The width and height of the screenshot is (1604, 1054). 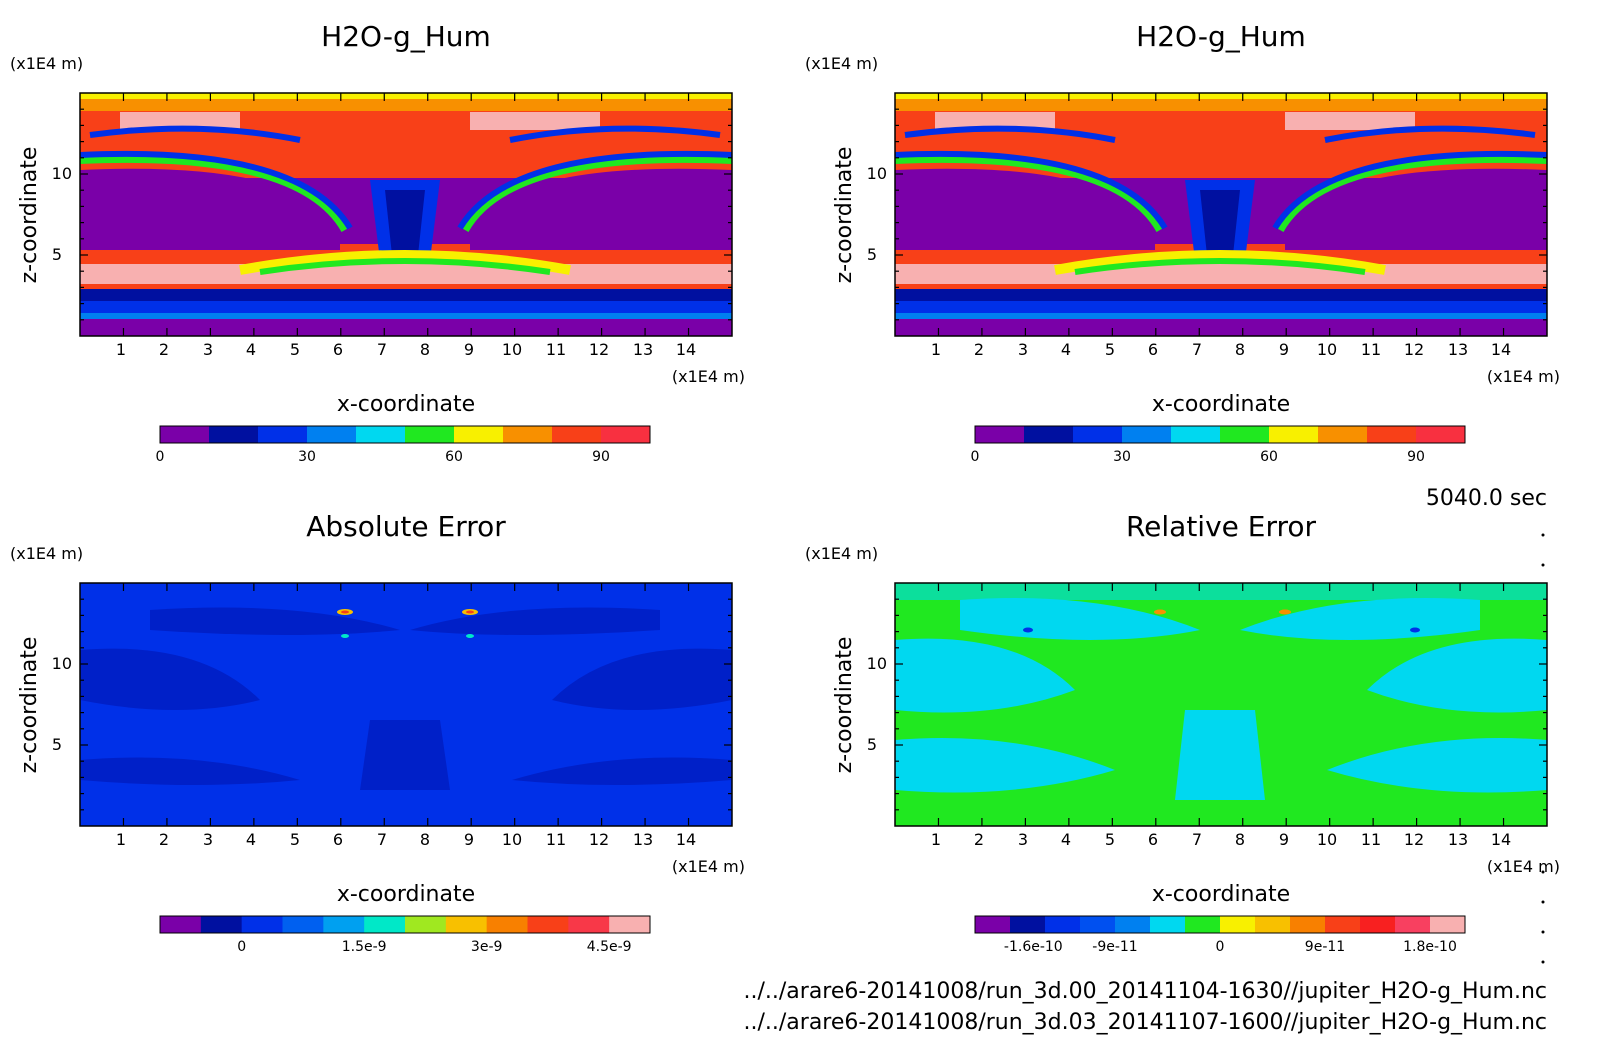 What do you see at coordinates (1543, 748) in the screenshot?
I see `edge-dots` at bounding box center [1543, 748].